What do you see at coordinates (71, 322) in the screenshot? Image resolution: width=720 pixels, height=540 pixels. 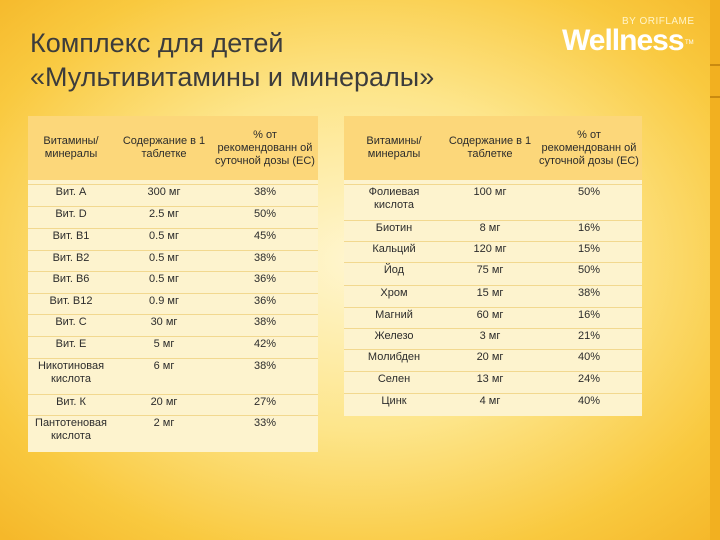 I see `nutrient-name-cell: Вит. С` at bounding box center [71, 322].